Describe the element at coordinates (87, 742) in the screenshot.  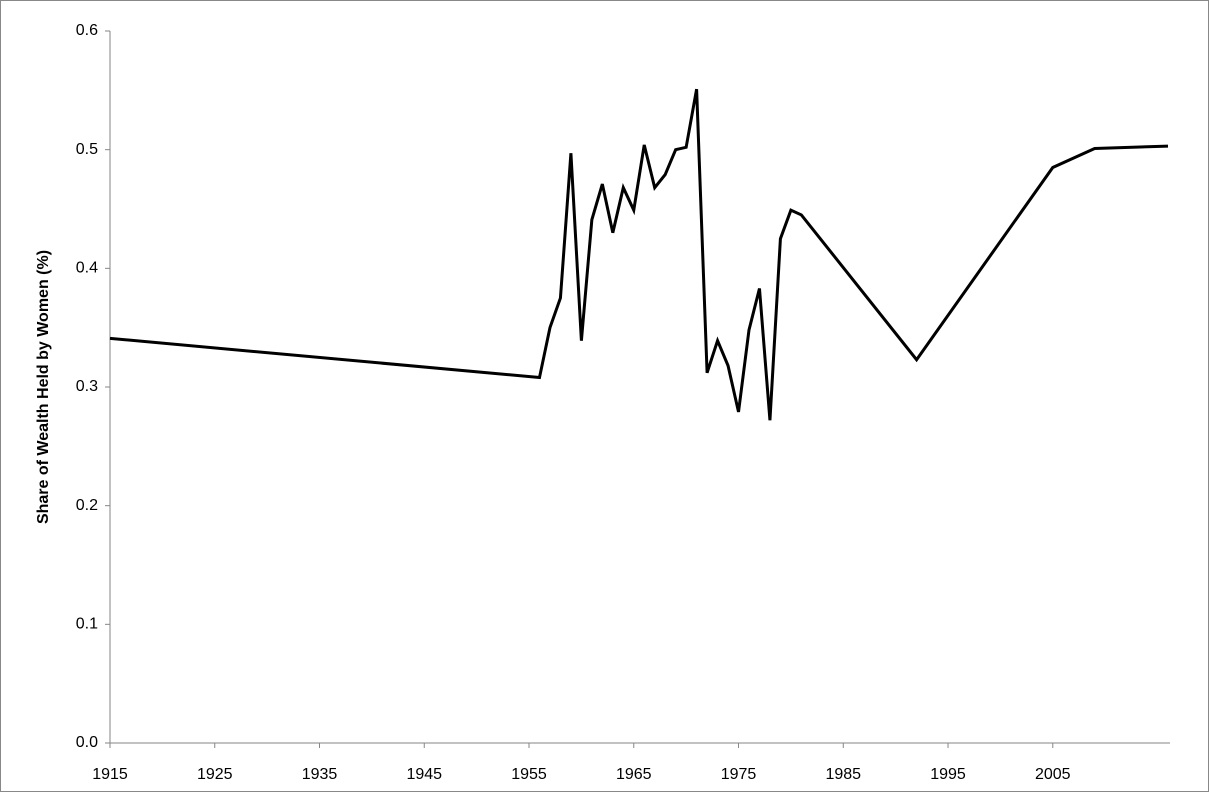
I see `y-tick-label: 0.0` at that location.